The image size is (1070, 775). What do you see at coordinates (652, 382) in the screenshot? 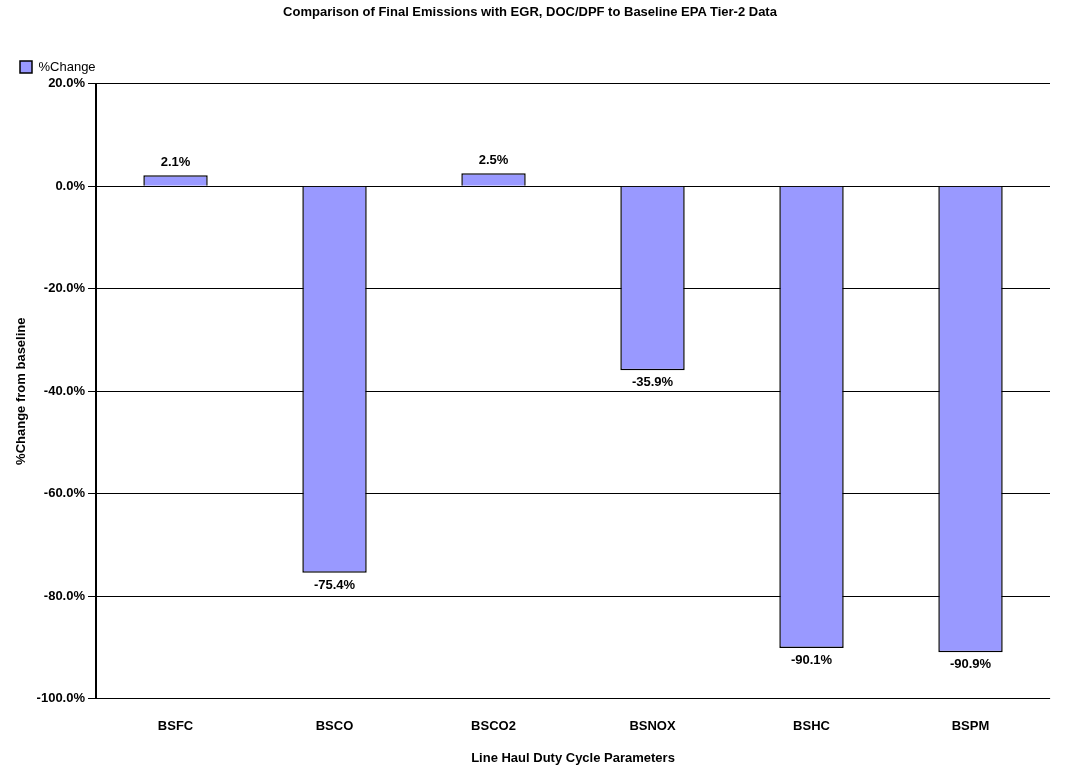
I see `data-label: -35.9%` at bounding box center [652, 382].